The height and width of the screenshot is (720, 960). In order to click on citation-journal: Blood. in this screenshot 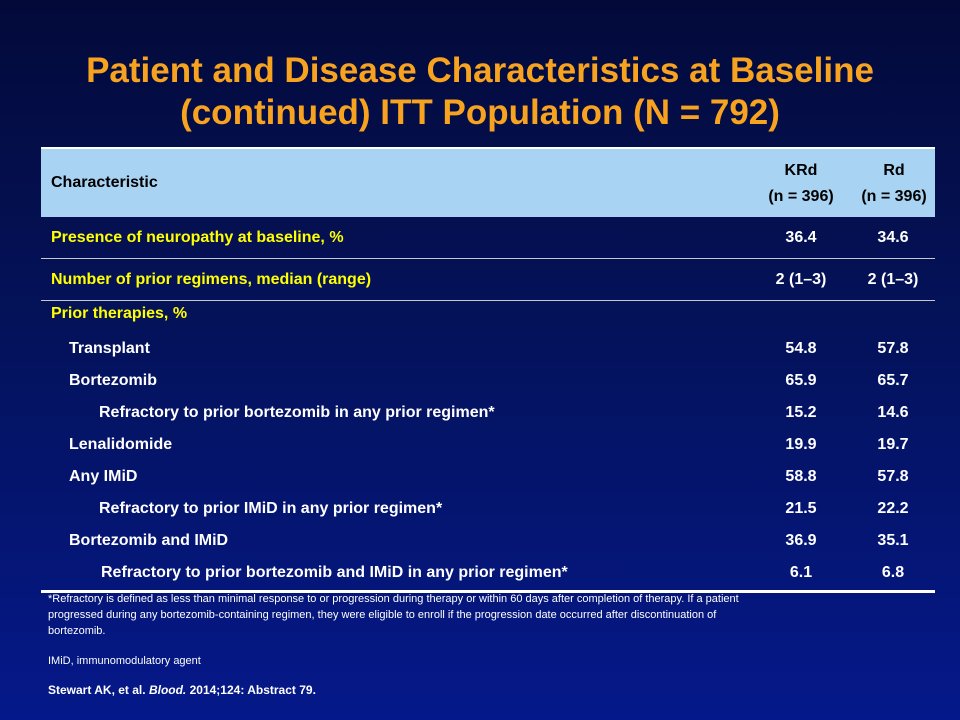, I will do `click(167, 690)`.